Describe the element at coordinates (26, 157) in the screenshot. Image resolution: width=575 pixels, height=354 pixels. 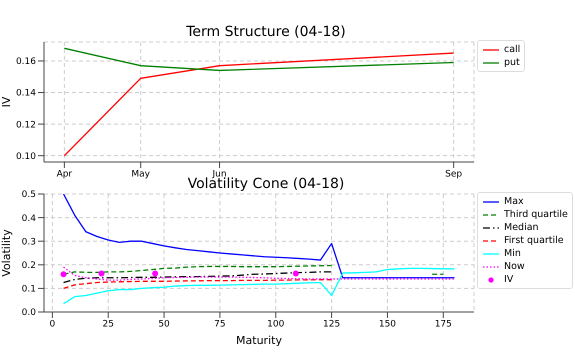
I see `y-tick-label: 0.10` at that location.